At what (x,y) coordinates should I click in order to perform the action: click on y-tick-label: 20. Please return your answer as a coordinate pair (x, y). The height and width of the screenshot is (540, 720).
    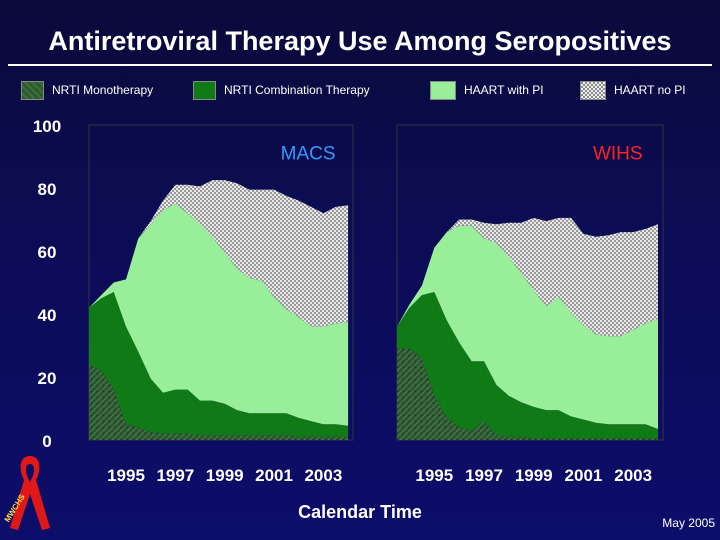
    Looking at the image, I should click on (47, 378).